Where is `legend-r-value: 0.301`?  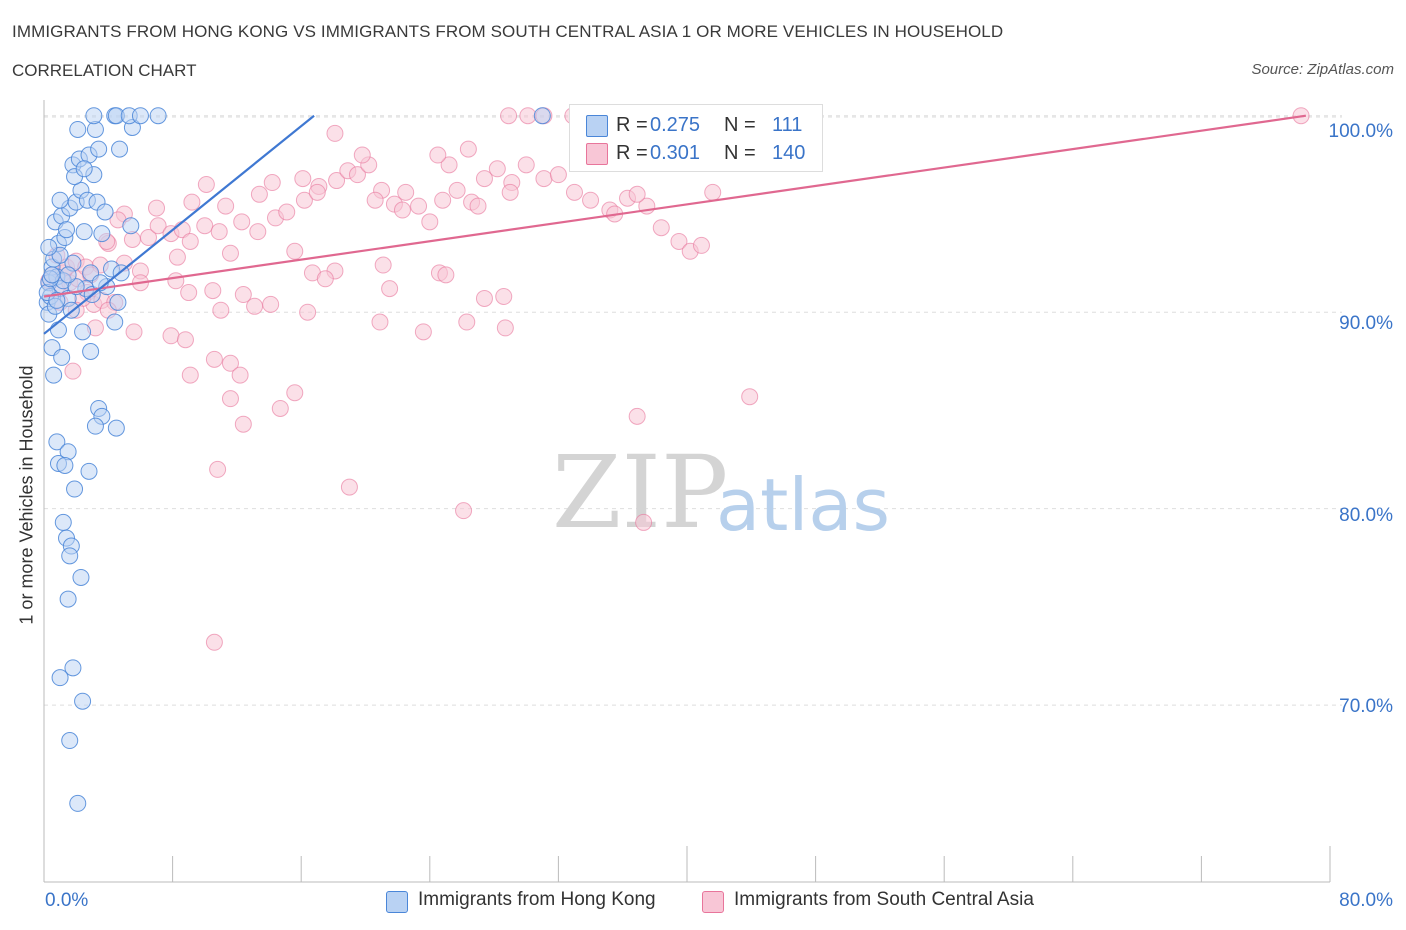
legend-r-value: 0.301 is located at coordinates (675, 153).